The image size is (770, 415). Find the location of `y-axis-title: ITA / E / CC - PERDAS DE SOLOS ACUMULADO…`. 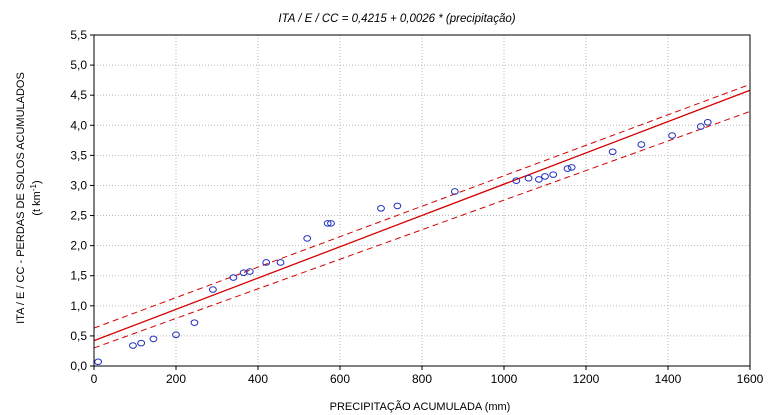

y-axis-title: ITA / E / CC - PERDAS DE SOLOS ACUMULADO… is located at coordinates (21, 198).